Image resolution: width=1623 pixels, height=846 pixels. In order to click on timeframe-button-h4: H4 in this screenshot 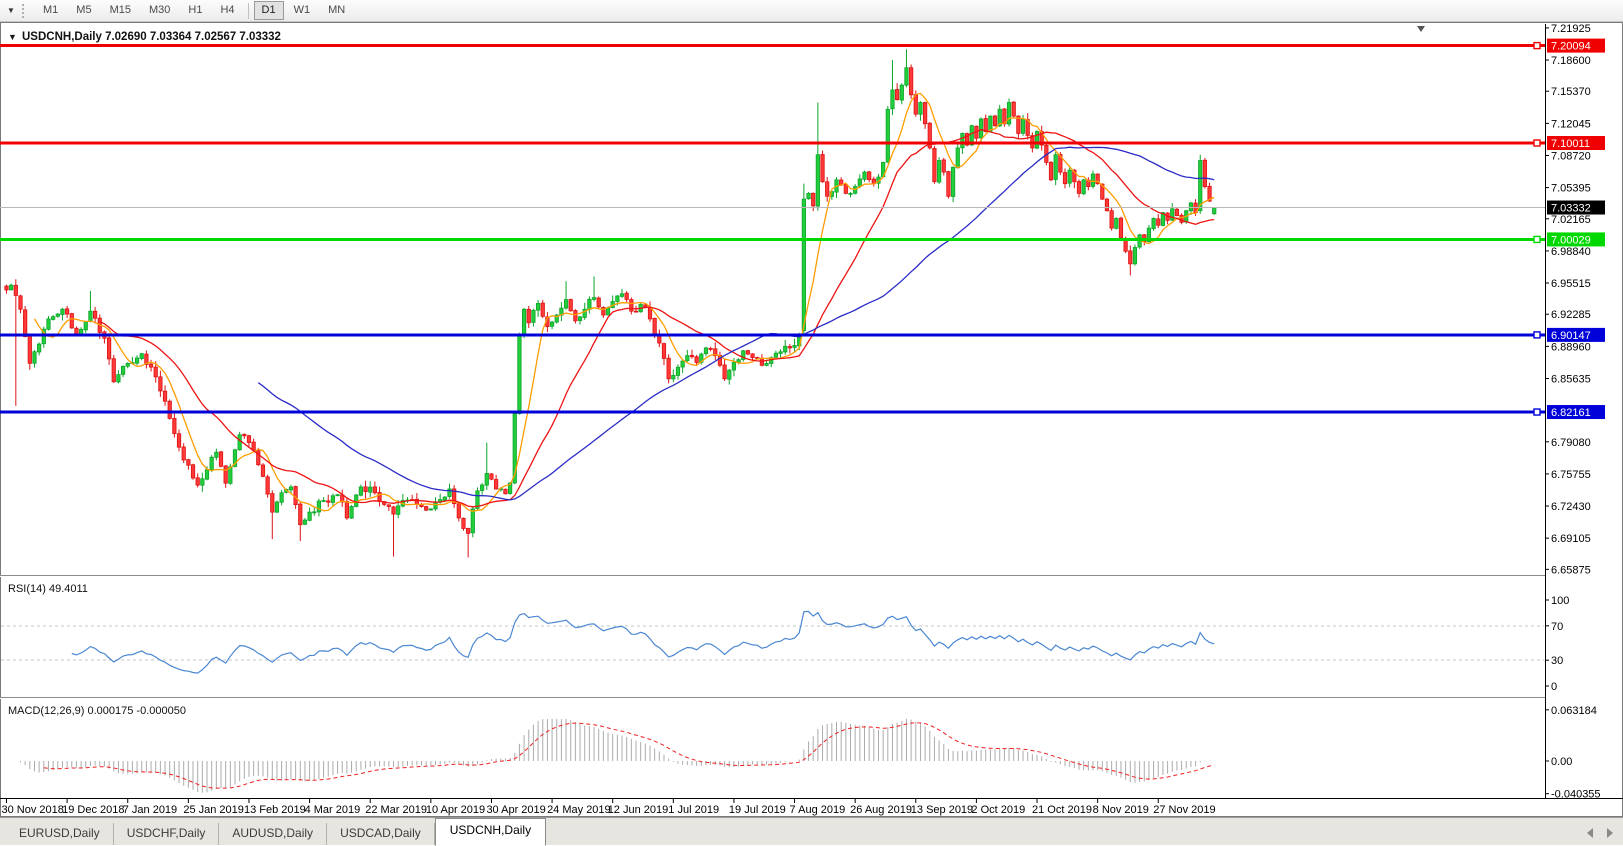, I will do `click(227, 10)`.